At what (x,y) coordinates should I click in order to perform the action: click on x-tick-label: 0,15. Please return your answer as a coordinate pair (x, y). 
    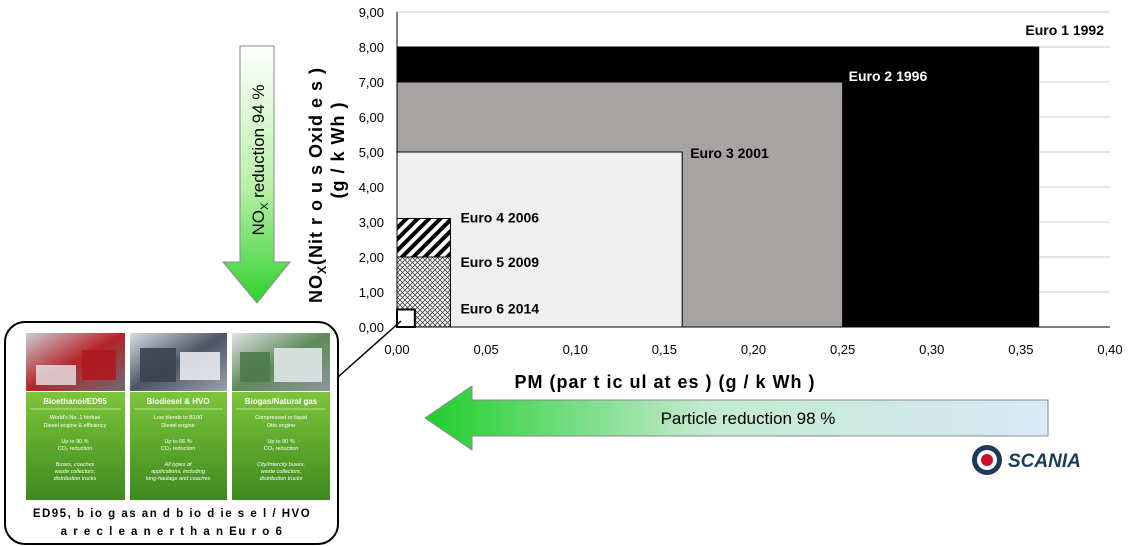
    Looking at the image, I should click on (664, 349).